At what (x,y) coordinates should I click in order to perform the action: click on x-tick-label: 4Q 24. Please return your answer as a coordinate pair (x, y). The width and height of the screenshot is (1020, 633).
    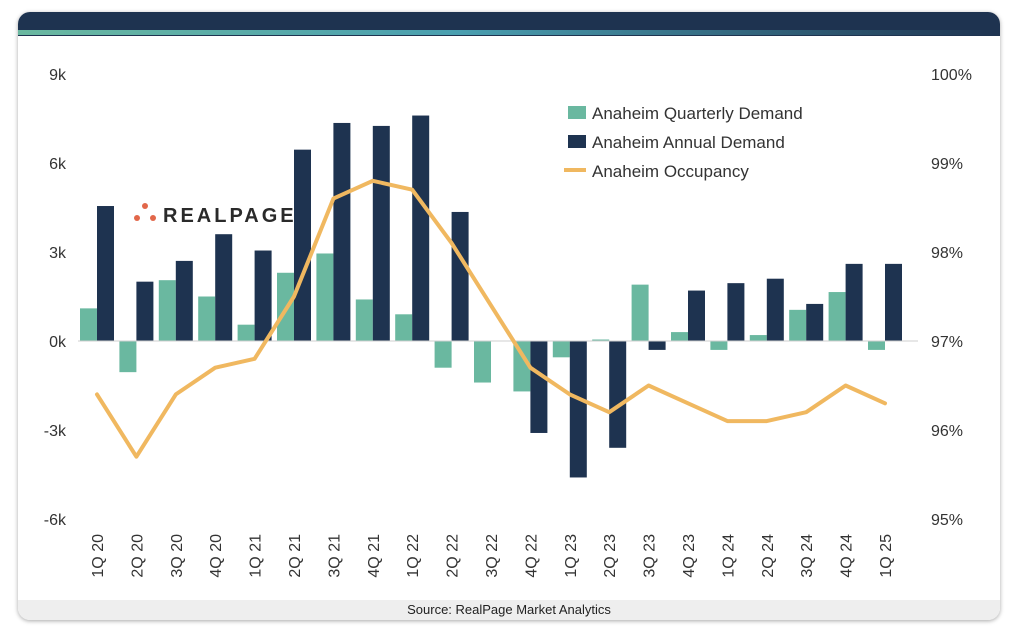
    Looking at the image, I should click on (847, 556).